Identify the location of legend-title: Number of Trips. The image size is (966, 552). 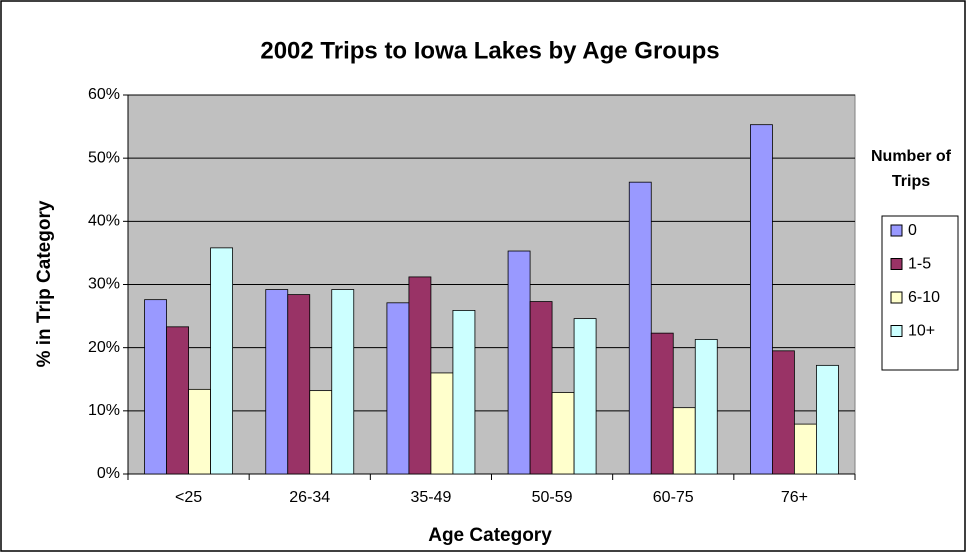
(911, 169).